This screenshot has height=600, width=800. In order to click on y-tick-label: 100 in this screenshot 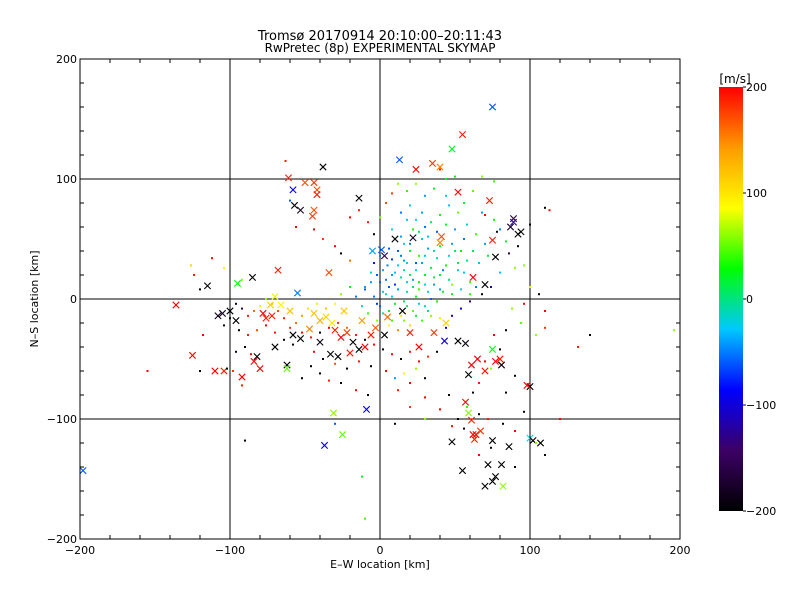, I will do `click(66, 179)`.